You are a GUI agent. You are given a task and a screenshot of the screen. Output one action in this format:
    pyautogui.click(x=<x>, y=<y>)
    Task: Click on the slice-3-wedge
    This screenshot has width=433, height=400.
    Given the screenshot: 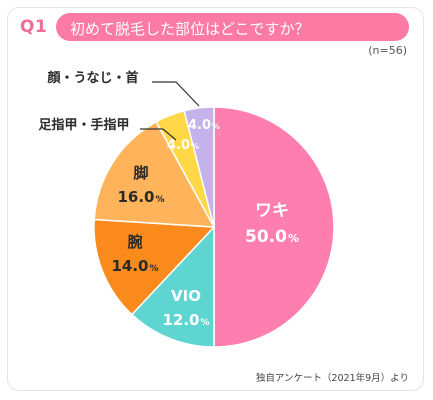 What is the action you would take?
    pyautogui.click(x=154, y=267)
    